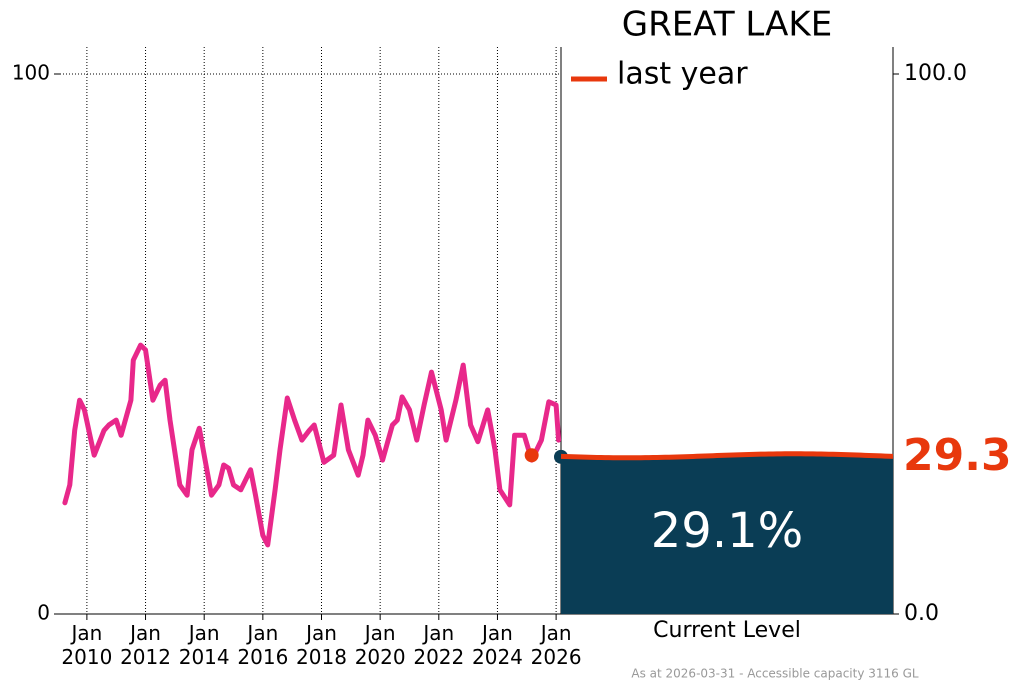  Describe the element at coordinates (727, 456) in the screenshot. I see `last-year-line` at that location.